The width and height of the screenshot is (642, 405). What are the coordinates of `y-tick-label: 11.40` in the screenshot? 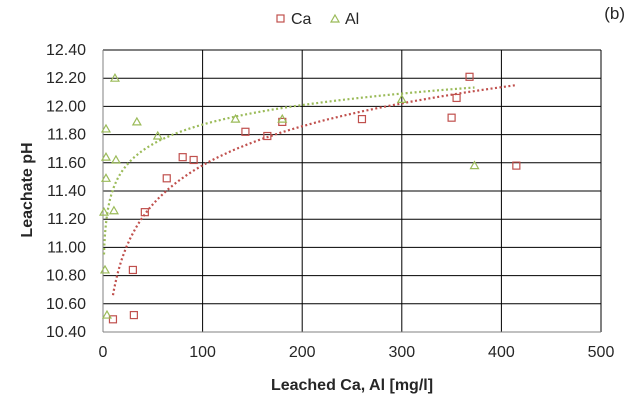 It's located at (66, 191).